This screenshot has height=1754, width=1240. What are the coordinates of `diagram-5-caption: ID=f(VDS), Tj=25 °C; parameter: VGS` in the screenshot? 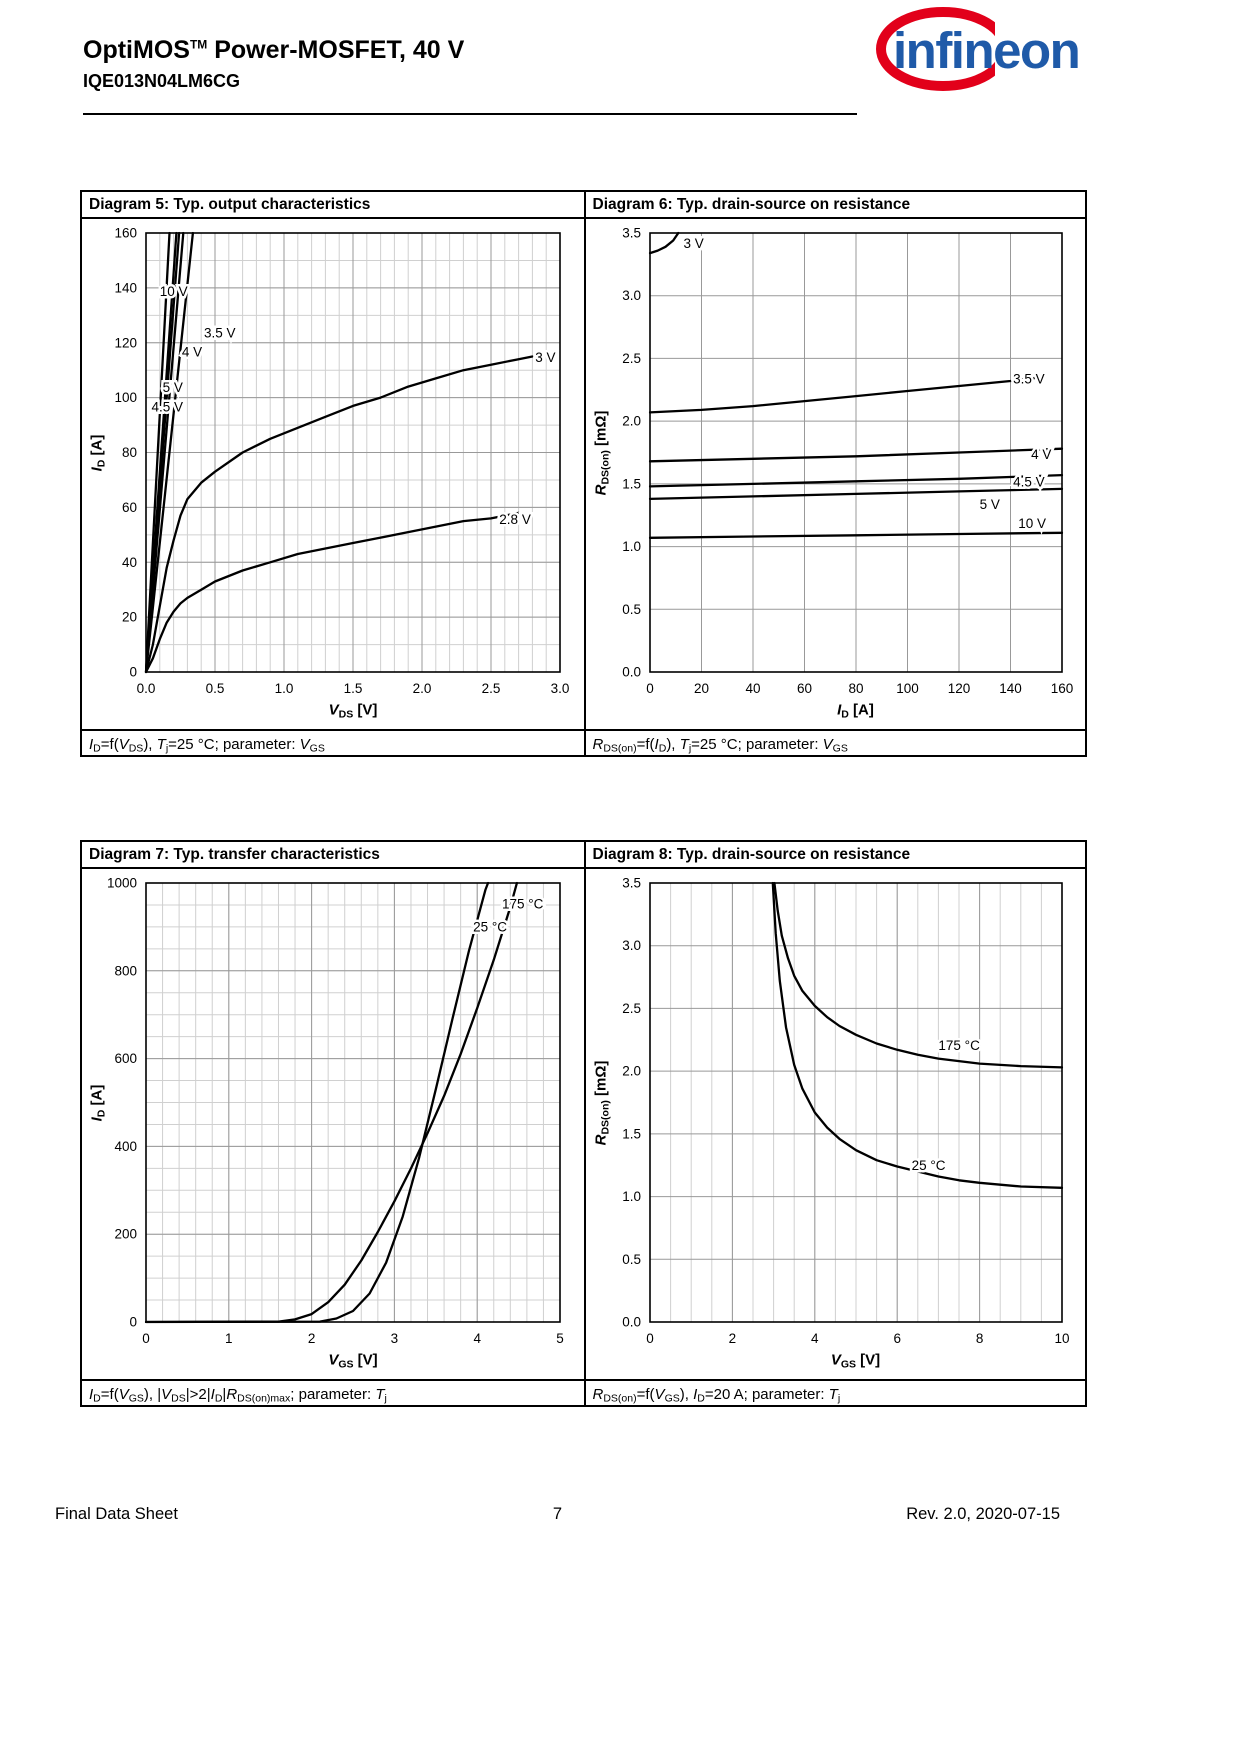 It's located at (333, 742).